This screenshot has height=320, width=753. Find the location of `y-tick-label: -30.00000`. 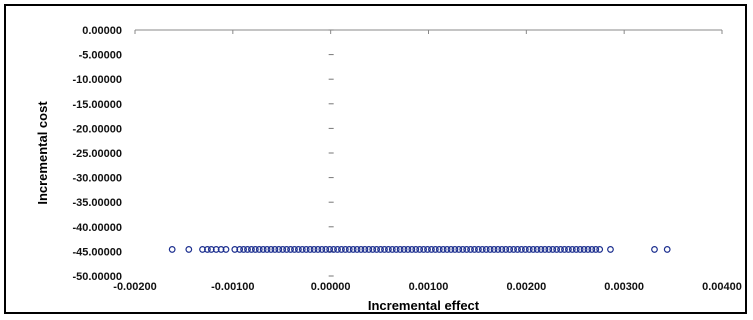

y-tick-label: -30.00000 is located at coordinates (97, 179).